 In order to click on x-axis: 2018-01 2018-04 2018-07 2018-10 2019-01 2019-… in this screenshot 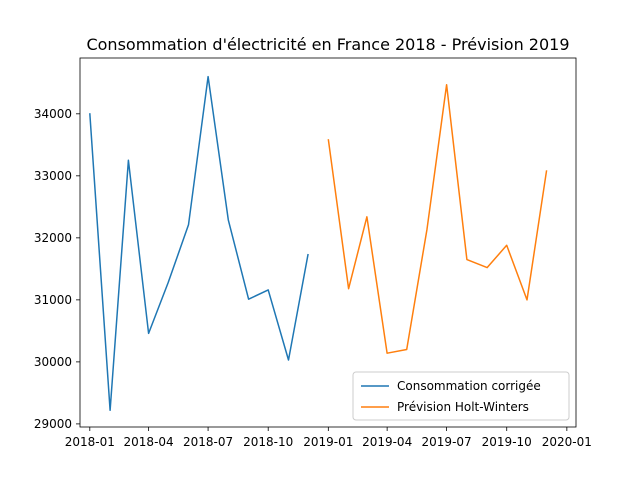, I will do `click(328, 438)`.